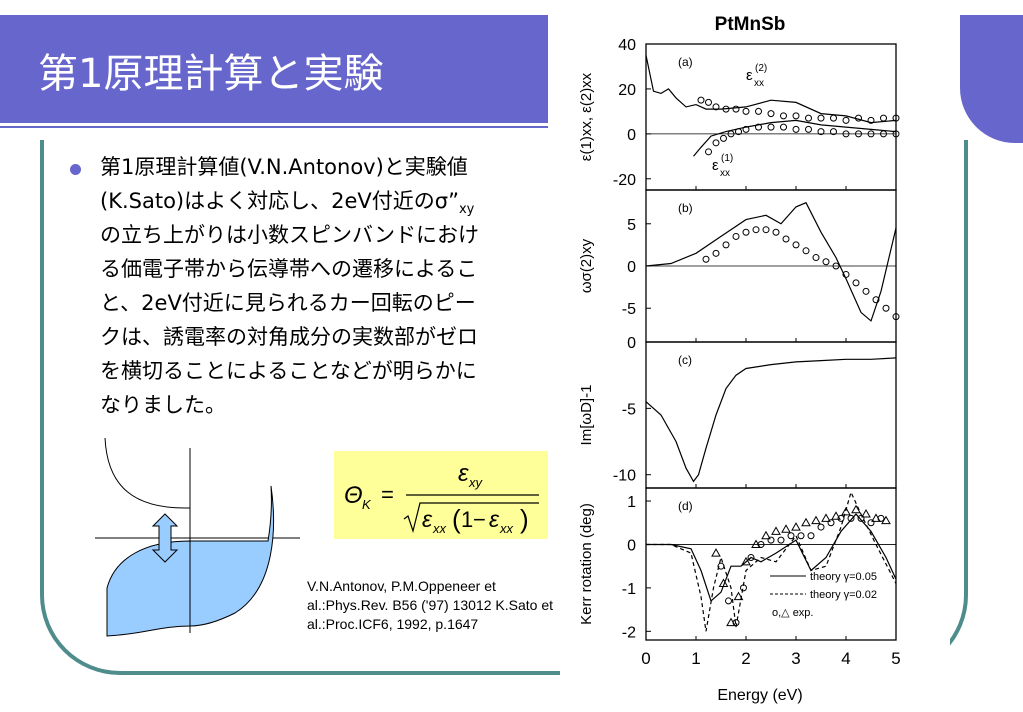 The image size is (1023, 712). What do you see at coordinates (761, 68) in the screenshot?
I see `series-label-sup-0: (2)` at bounding box center [761, 68].